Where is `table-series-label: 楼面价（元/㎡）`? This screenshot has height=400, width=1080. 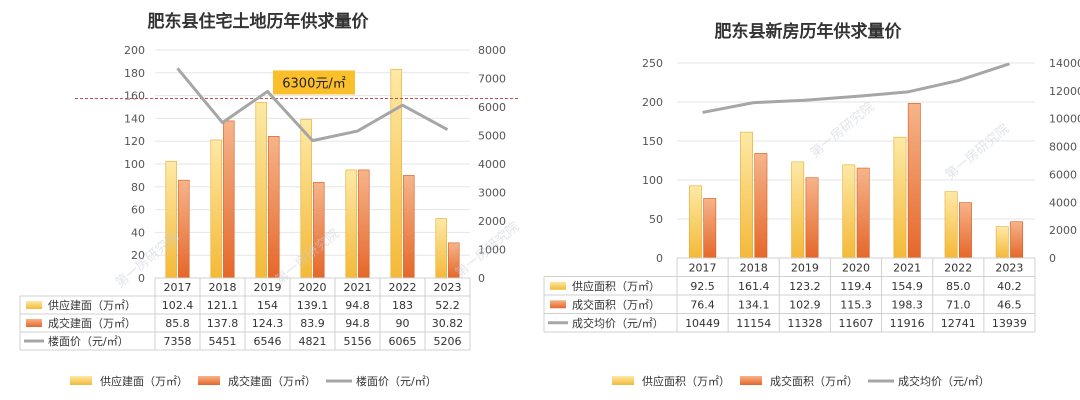 table-series-label: 楼面价（元/㎡） is located at coordinates (88, 341).